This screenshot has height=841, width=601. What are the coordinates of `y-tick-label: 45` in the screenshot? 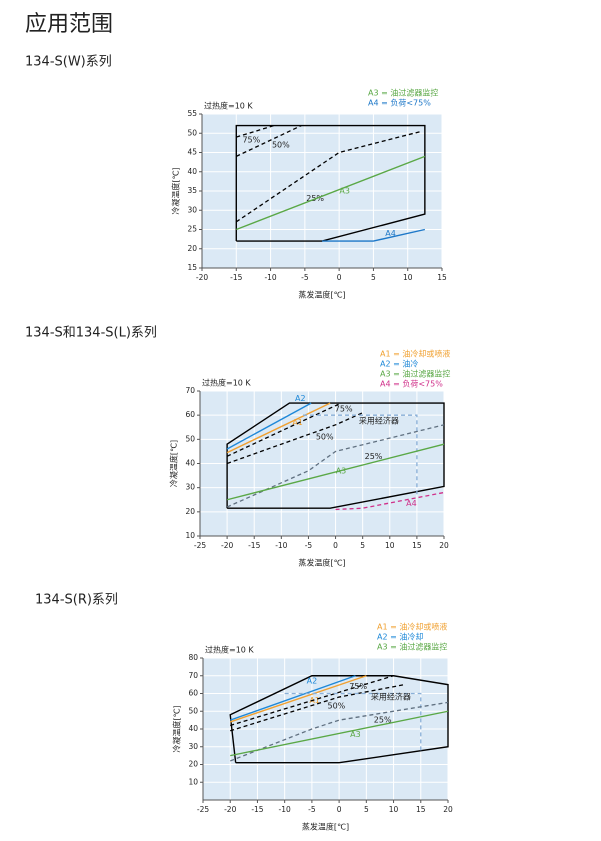 It's located at (192, 152).